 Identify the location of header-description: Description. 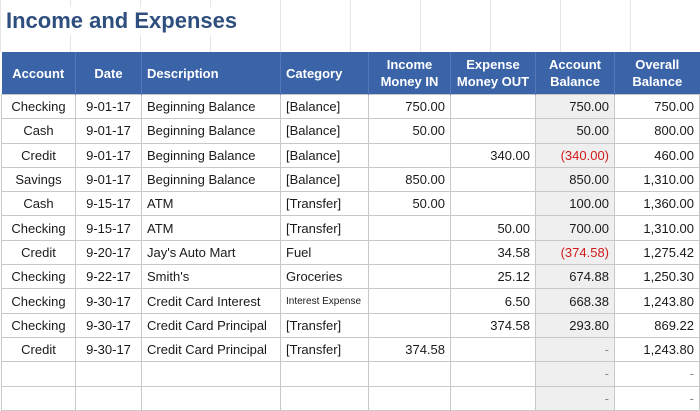
(211, 73).